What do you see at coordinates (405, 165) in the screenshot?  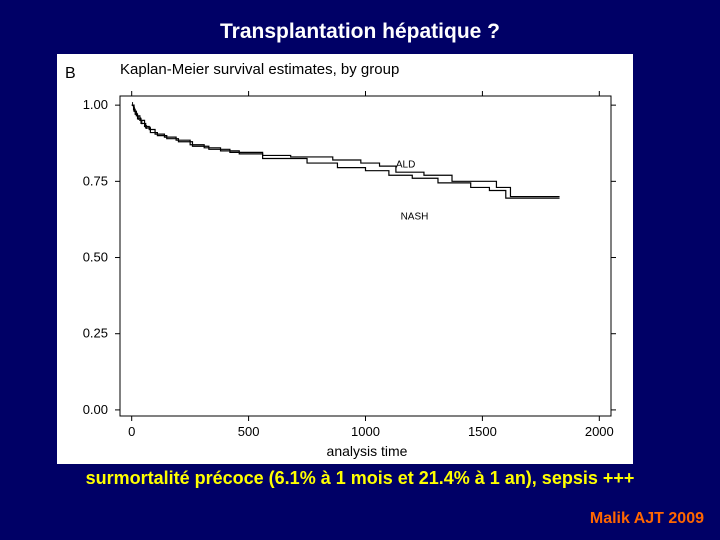 I see `curve-label-ald: ALD` at bounding box center [405, 165].